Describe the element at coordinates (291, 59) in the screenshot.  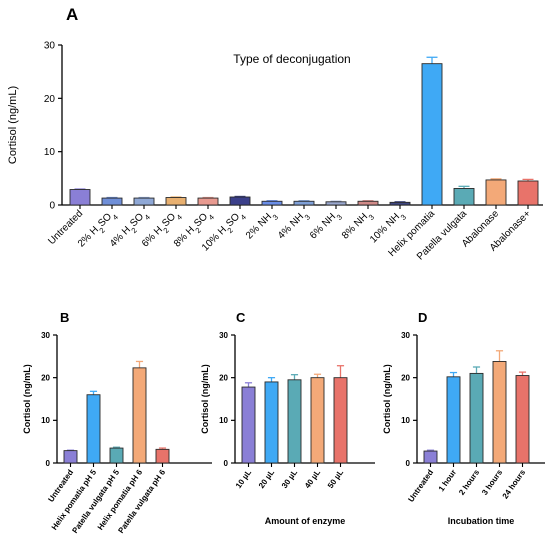
I see `chart-title: Type of deconjugation` at that location.